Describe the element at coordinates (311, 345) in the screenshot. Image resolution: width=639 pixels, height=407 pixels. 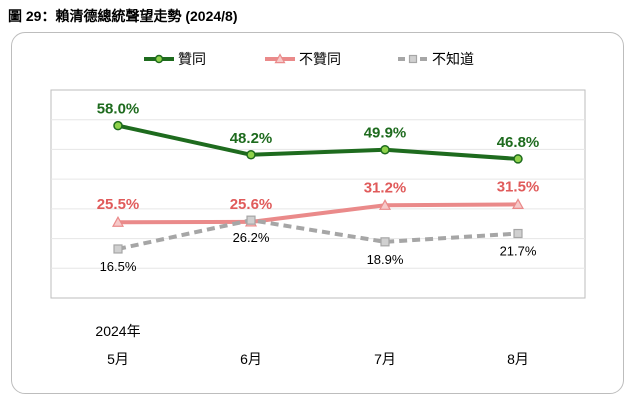
I see `x-axis: 2024年 5月 6月 7月 8月` at that location.